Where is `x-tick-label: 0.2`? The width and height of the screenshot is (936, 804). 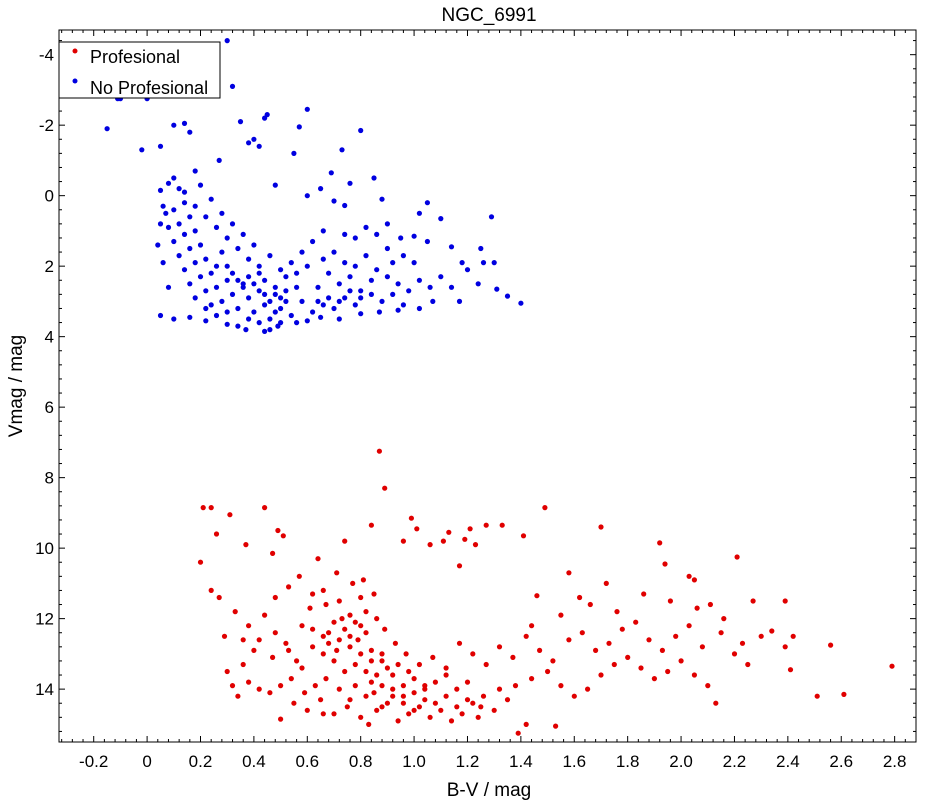
x-tick-label: 0.2 is located at coordinates (201, 761).